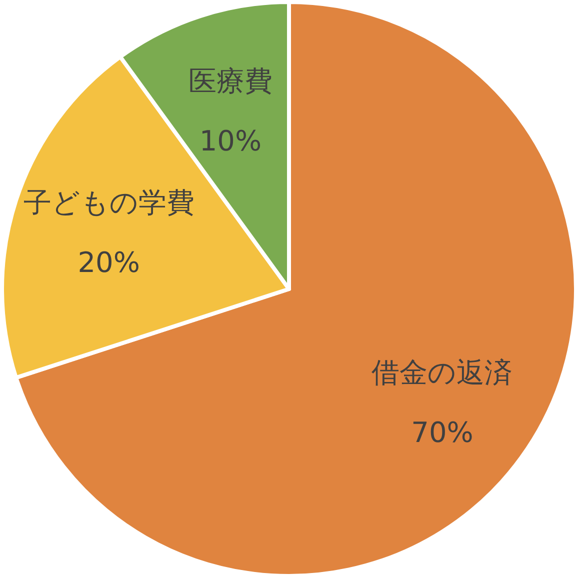  I want to click on data-label: 70%, so click(442, 432).